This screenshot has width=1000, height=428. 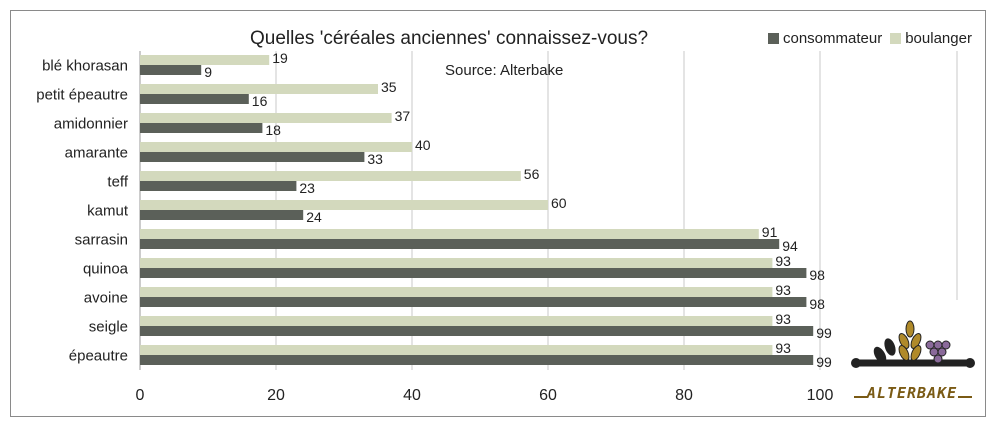 What do you see at coordinates (938, 38) in the screenshot?
I see `legend-label-boulanger: boulanger` at bounding box center [938, 38].